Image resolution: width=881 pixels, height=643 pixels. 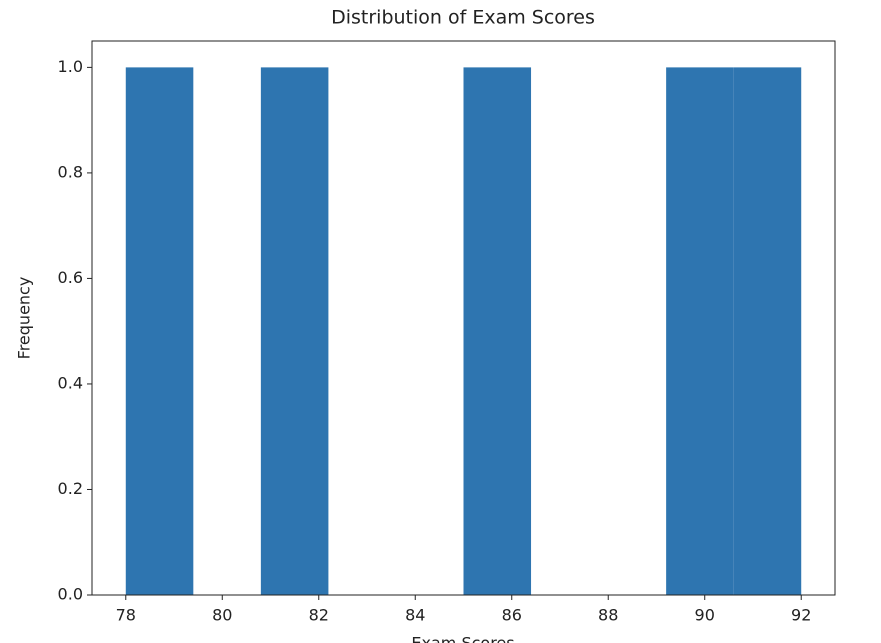 What do you see at coordinates (463, 18) in the screenshot?
I see `chart-title: Distribution of Exam Scores` at bounding box center [463, 18].